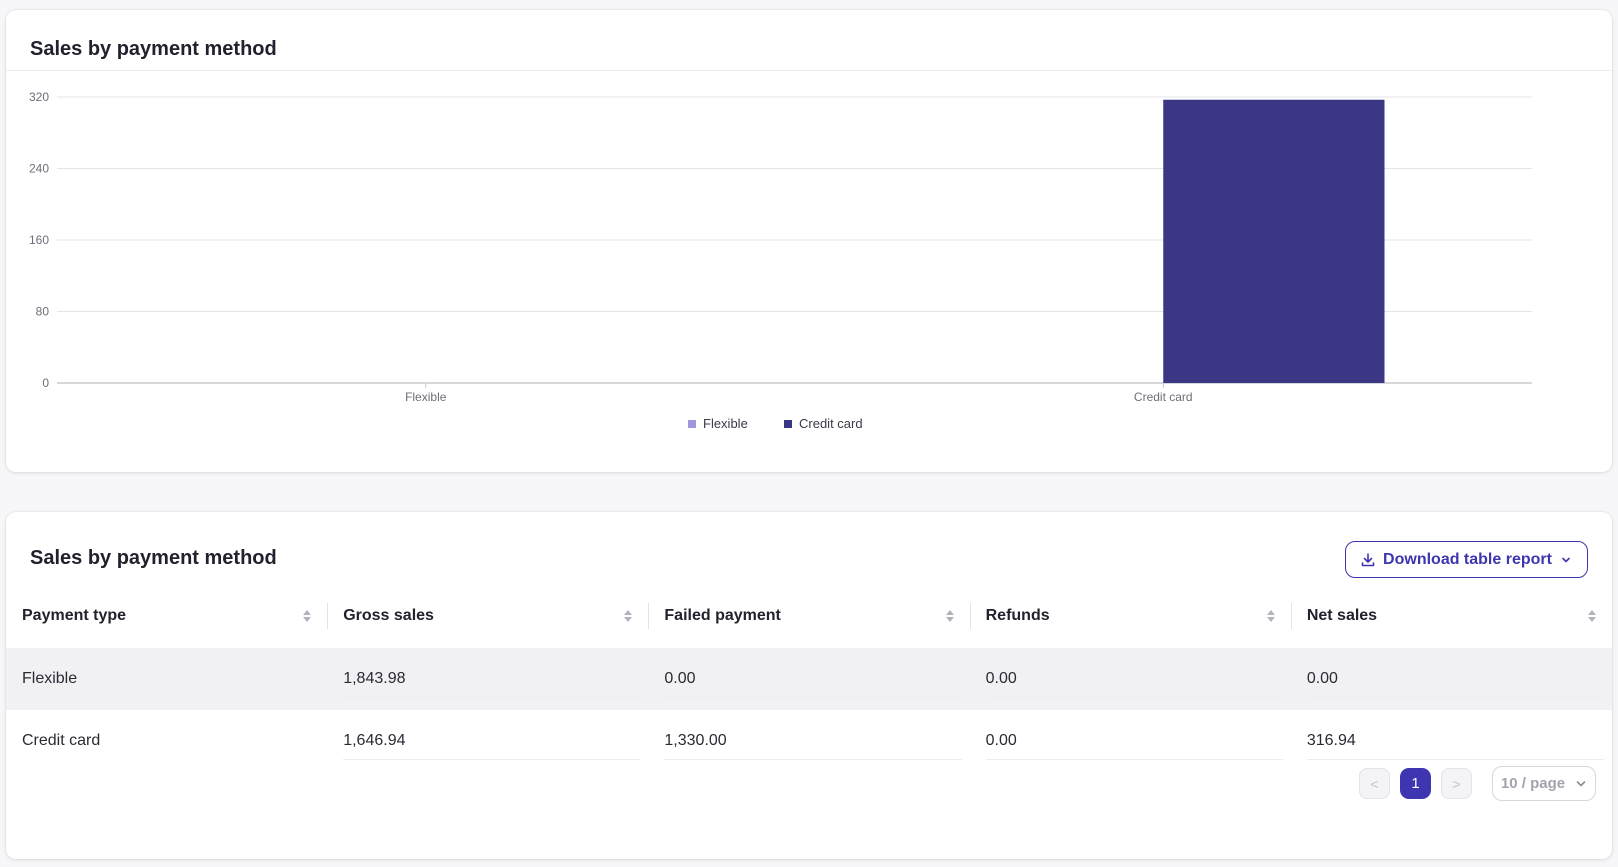 The height and width of the screenshot is (867, 1618). Describe the element at coordinates (487, 741) in the screenshot. I see `table-cell: 1,646.94` at that location.